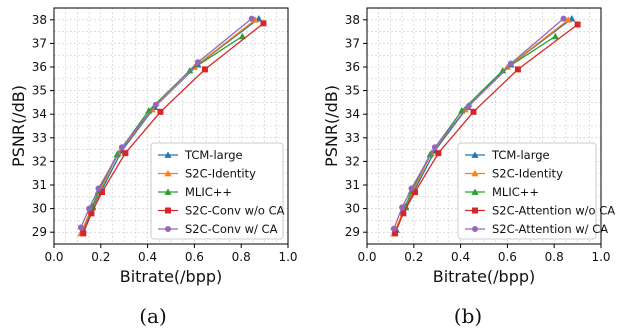 Image resolution: width=621 pixels, height=331 pixels. I want to click on legend-item: S2C-Attention w/ CA, so click(536, 229).